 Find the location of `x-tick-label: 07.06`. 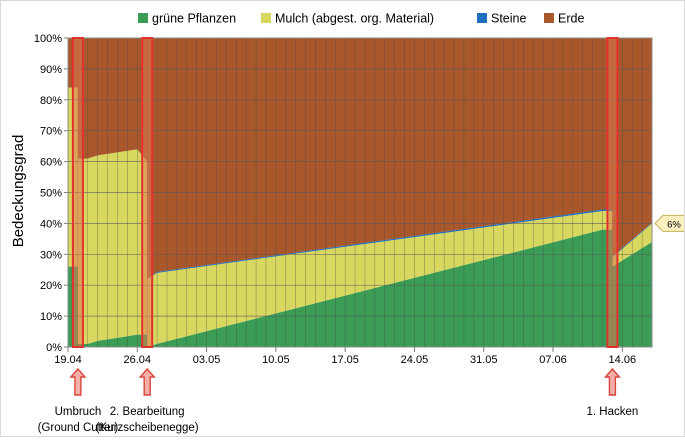

x-tick-label: 07.06 is located at coordinates (553, 360).